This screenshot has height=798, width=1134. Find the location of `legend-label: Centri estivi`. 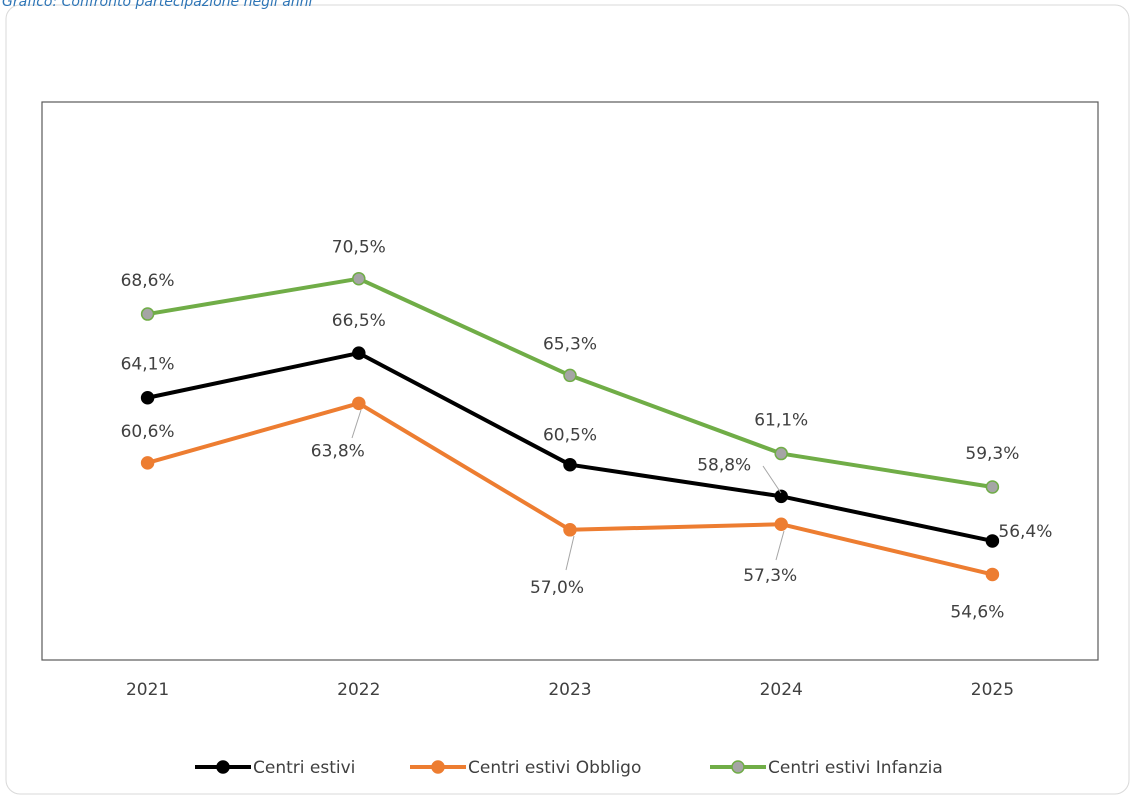

legend-label: Centri estivi is located at coordinates (304, 768).